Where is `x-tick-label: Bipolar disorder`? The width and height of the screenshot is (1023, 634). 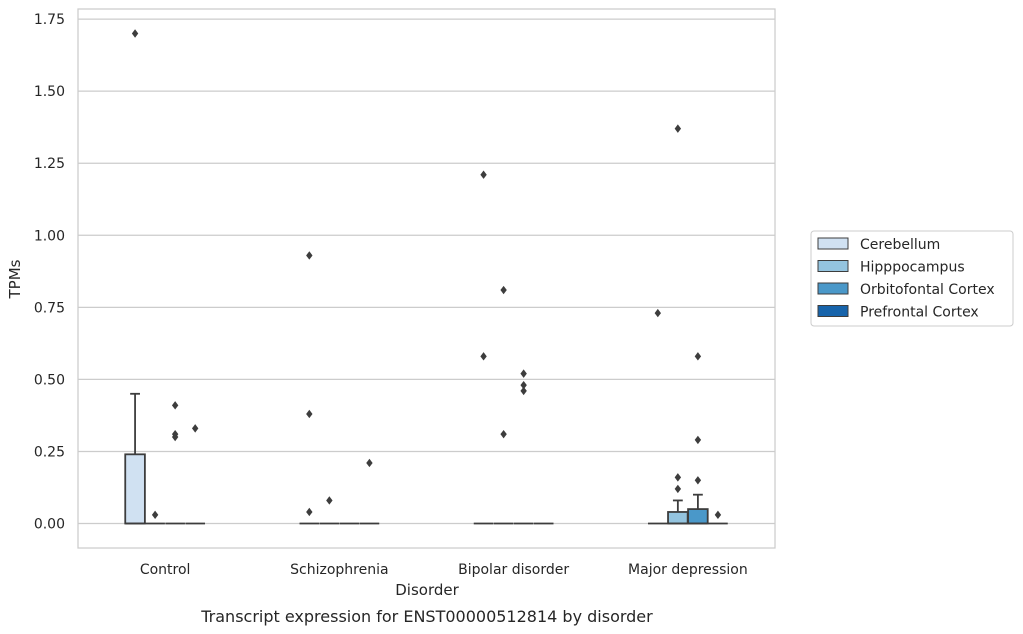
x-tick-label: Bipolar disorder is located at coordinates (513, 570).